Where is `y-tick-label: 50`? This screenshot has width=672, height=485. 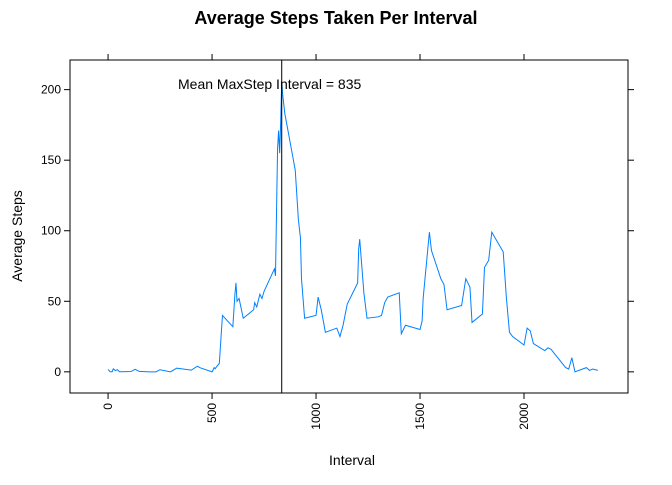
y-tick-label: 50 is located at coordinates (55, 301).